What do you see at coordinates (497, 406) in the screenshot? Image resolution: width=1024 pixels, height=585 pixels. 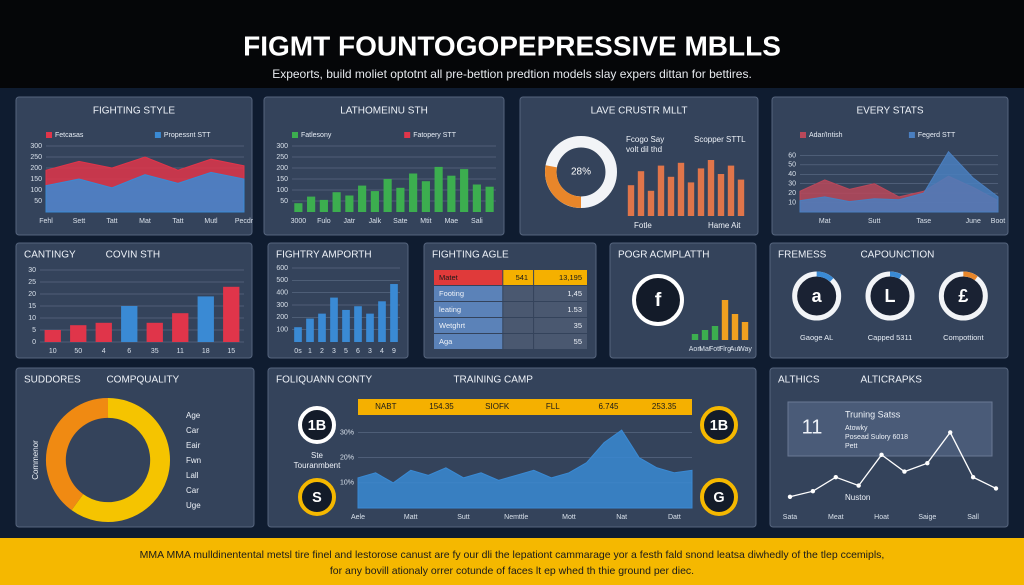 I see `strip-cell: SIOFK` at bounding box center [497, 406].